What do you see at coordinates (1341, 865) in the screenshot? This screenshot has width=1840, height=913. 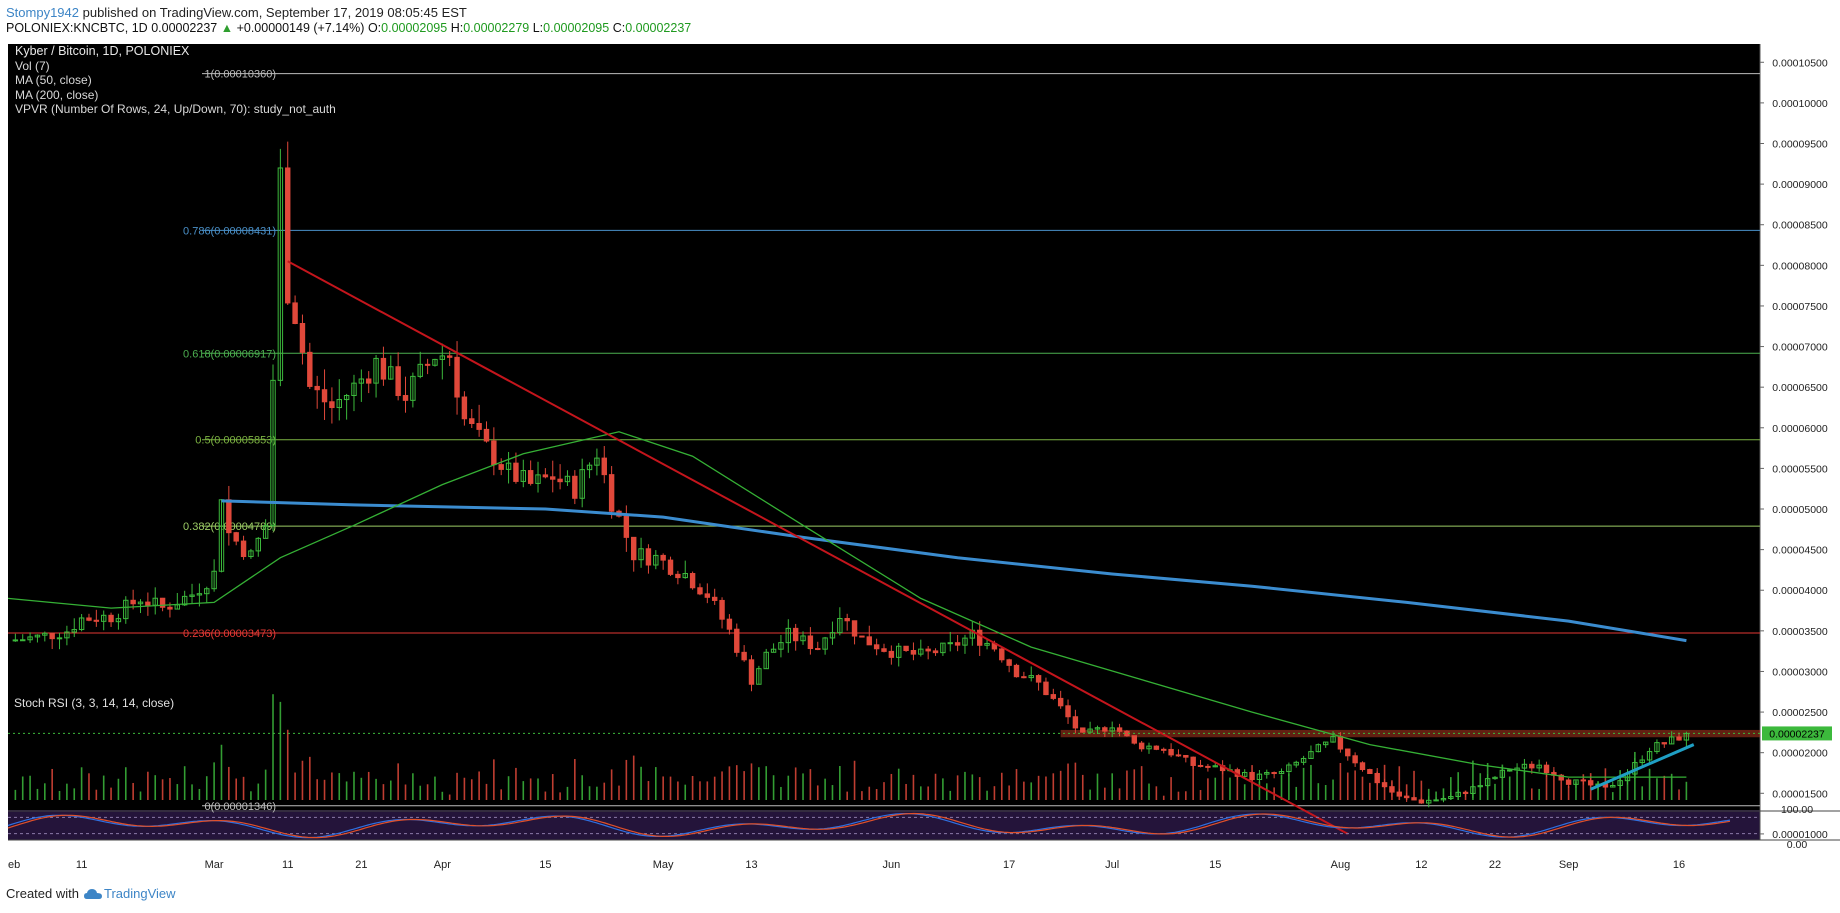 I see `x-axis-label: Aug` at bounding box center [1341, 865].